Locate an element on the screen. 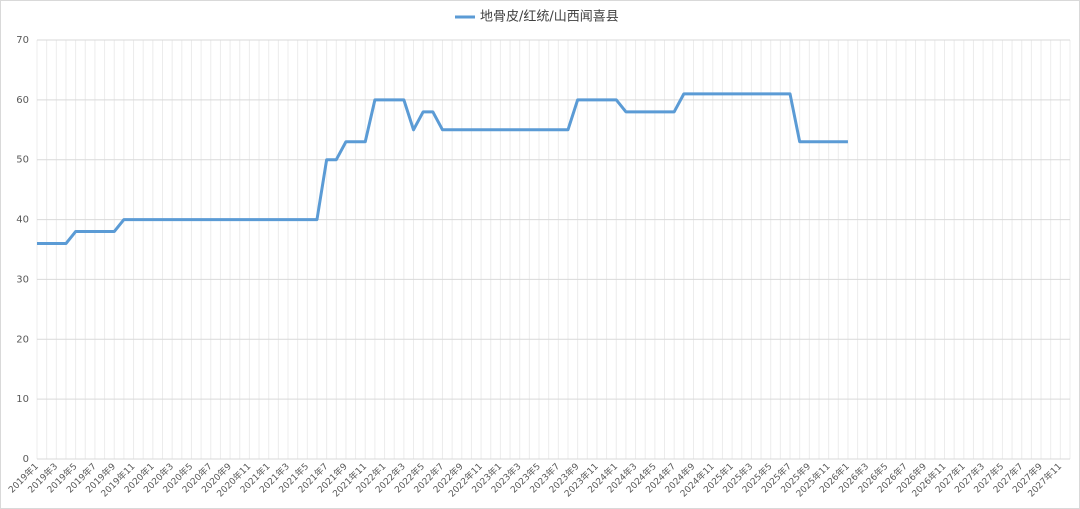  y-tick-label: 40 is located at coordinates (22, 220).